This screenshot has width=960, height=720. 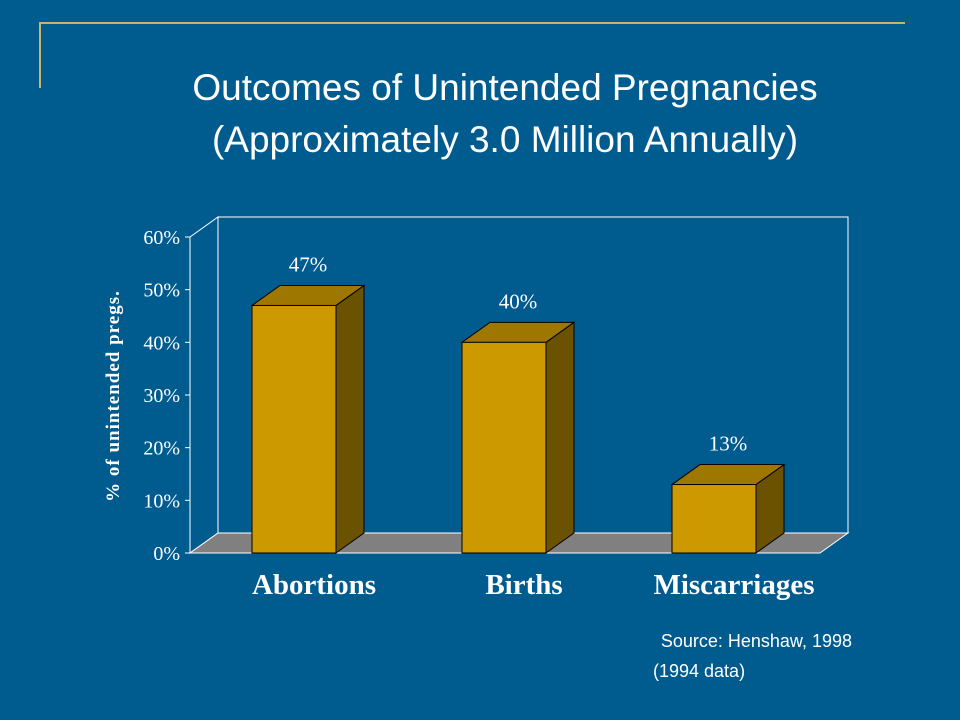 I want to click on category-label: Miscarriages, so click(x=733, y=585).